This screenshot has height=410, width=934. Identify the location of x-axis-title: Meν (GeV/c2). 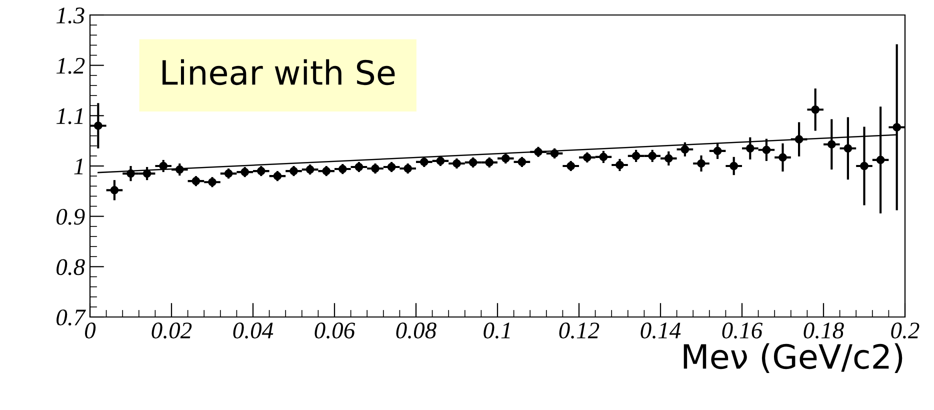
(793, 358).